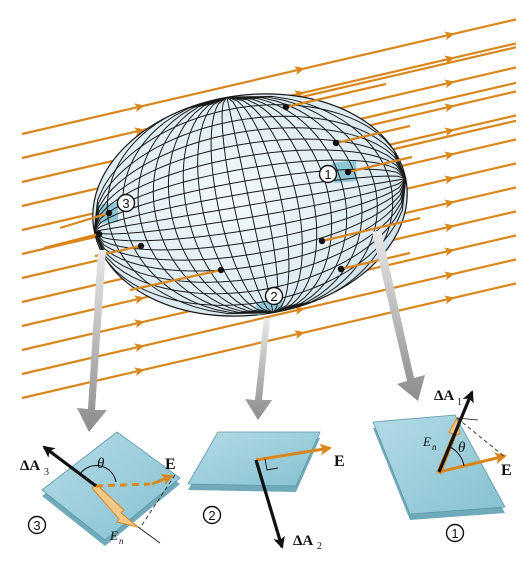 The width and height of the screenshot is (531, 582). What do you see at coordinates (472, 463) in the screenshot?
I see `panel-1-field-arrow` at bounding box center [472, 463].